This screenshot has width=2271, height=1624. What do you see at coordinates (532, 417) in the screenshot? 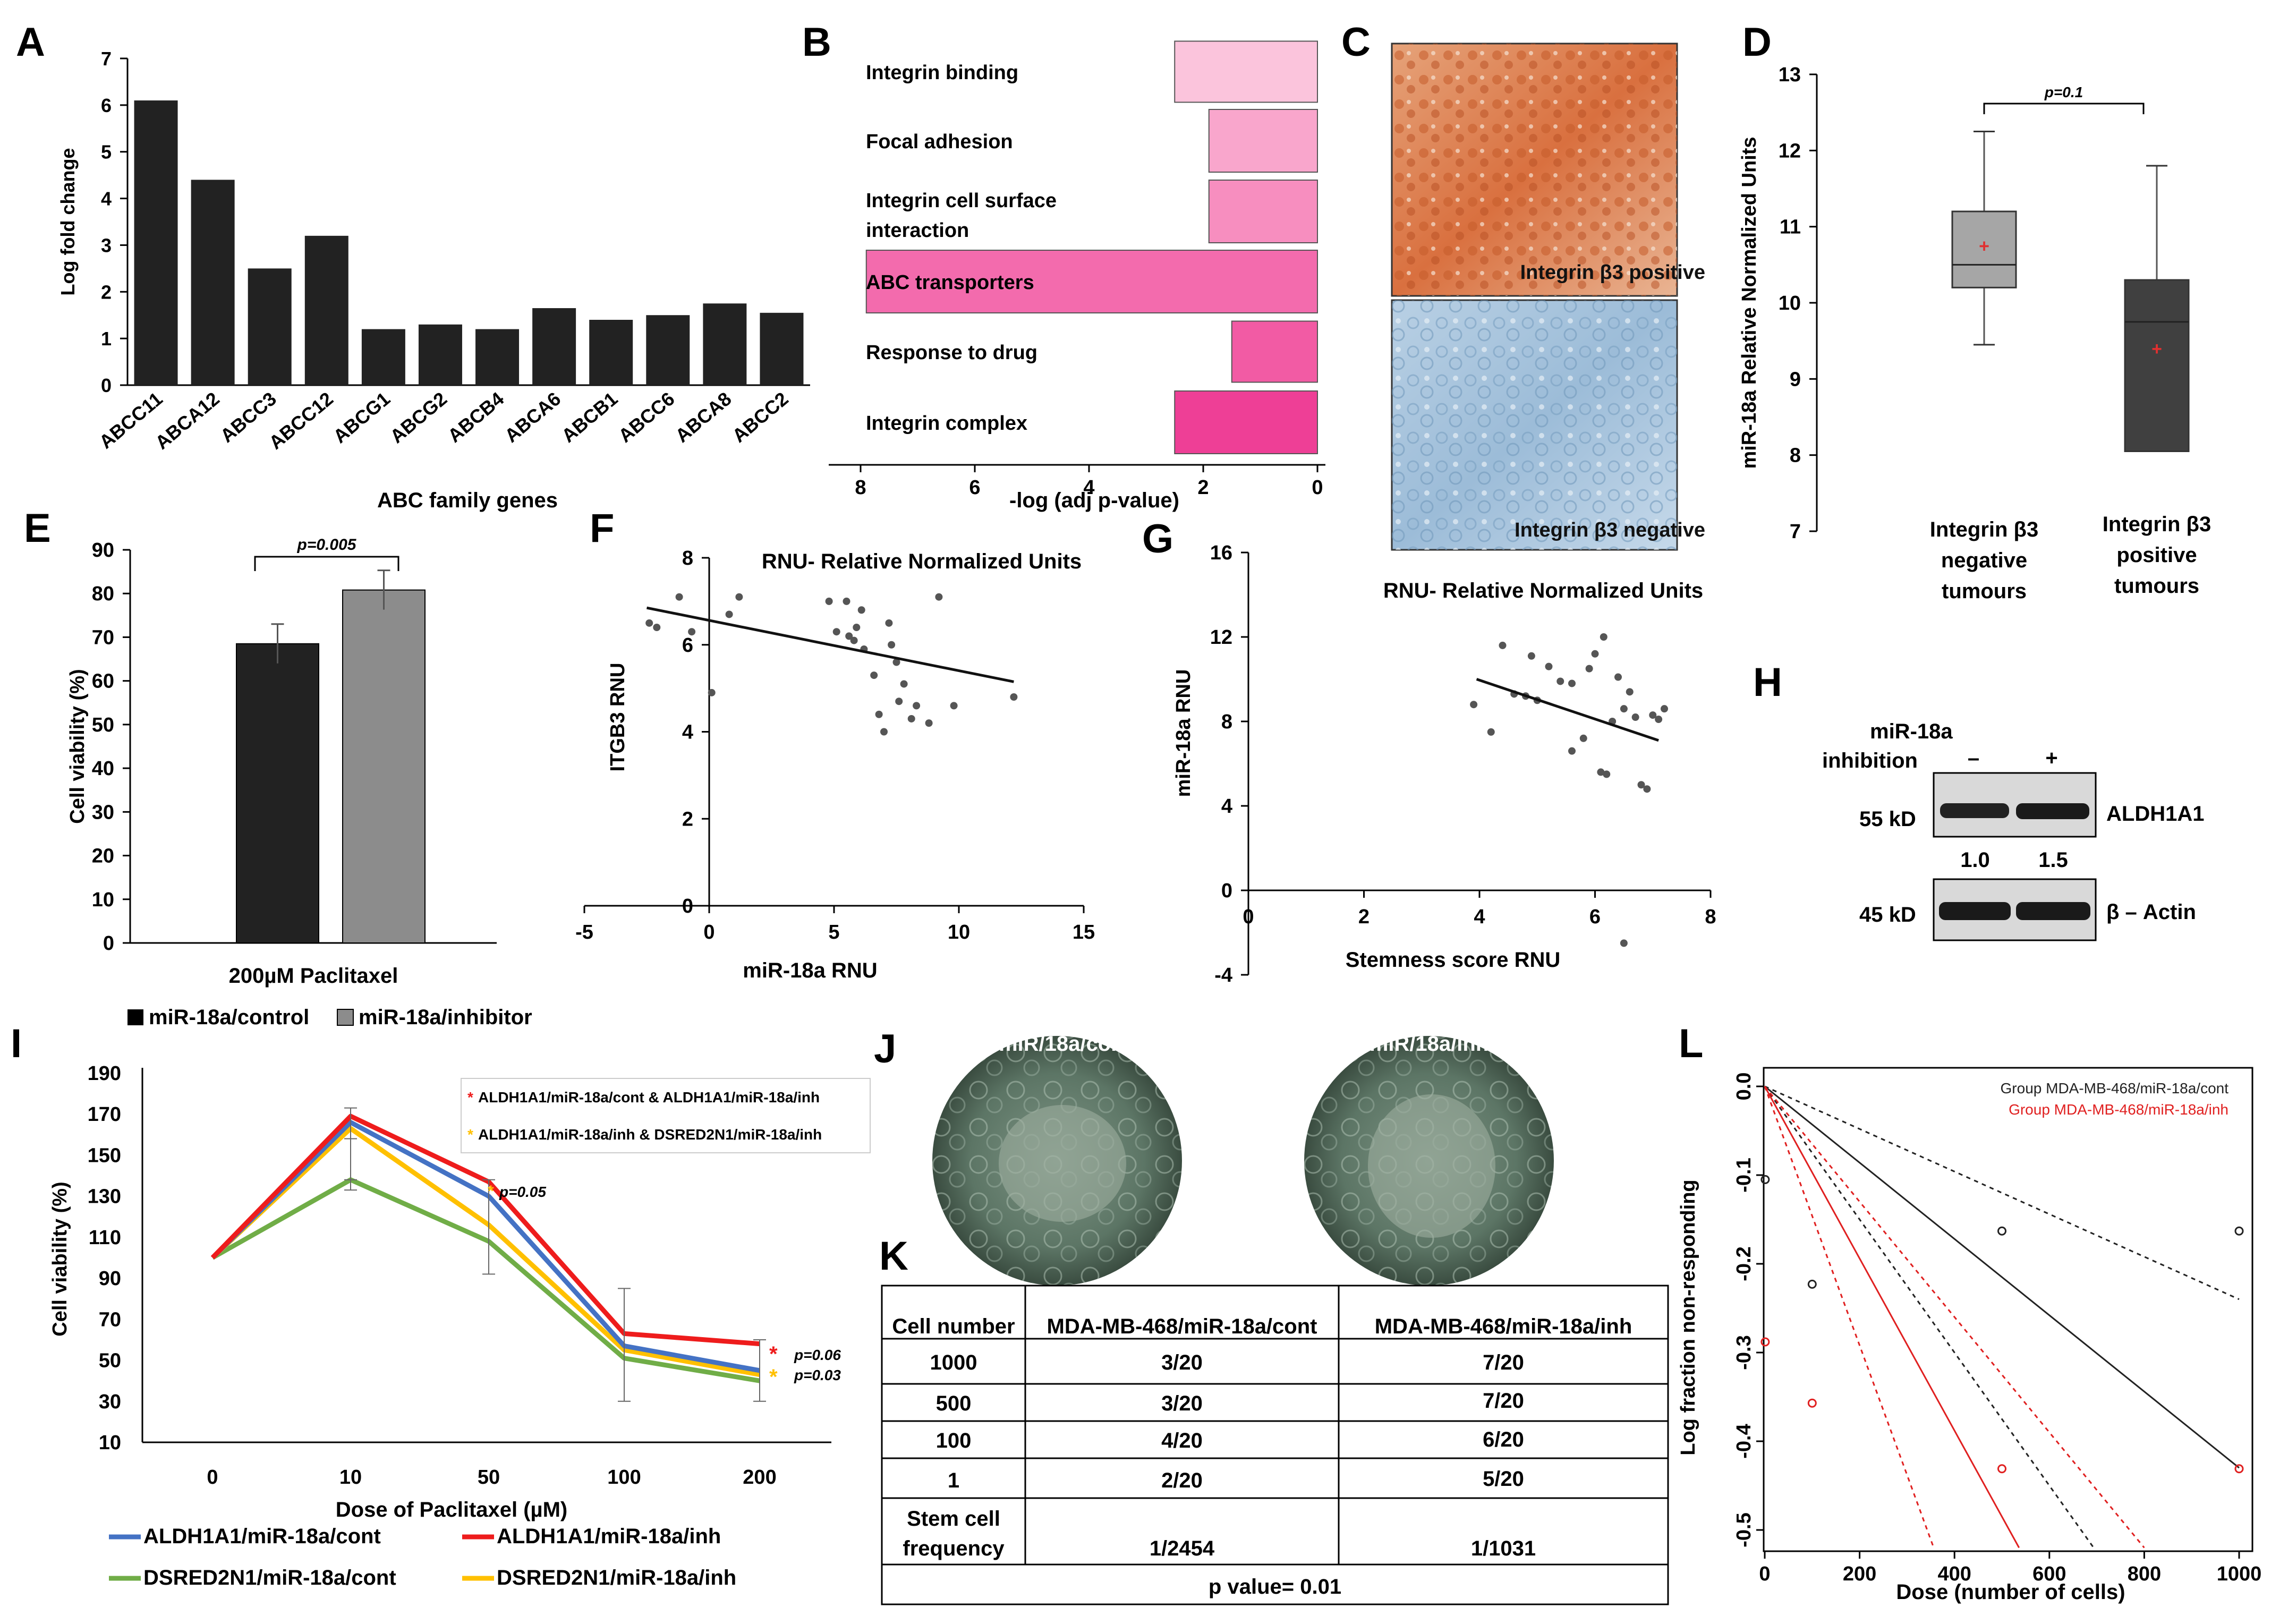
I see `x-tick-label: ABCA6` at bounding box center [532, 417].